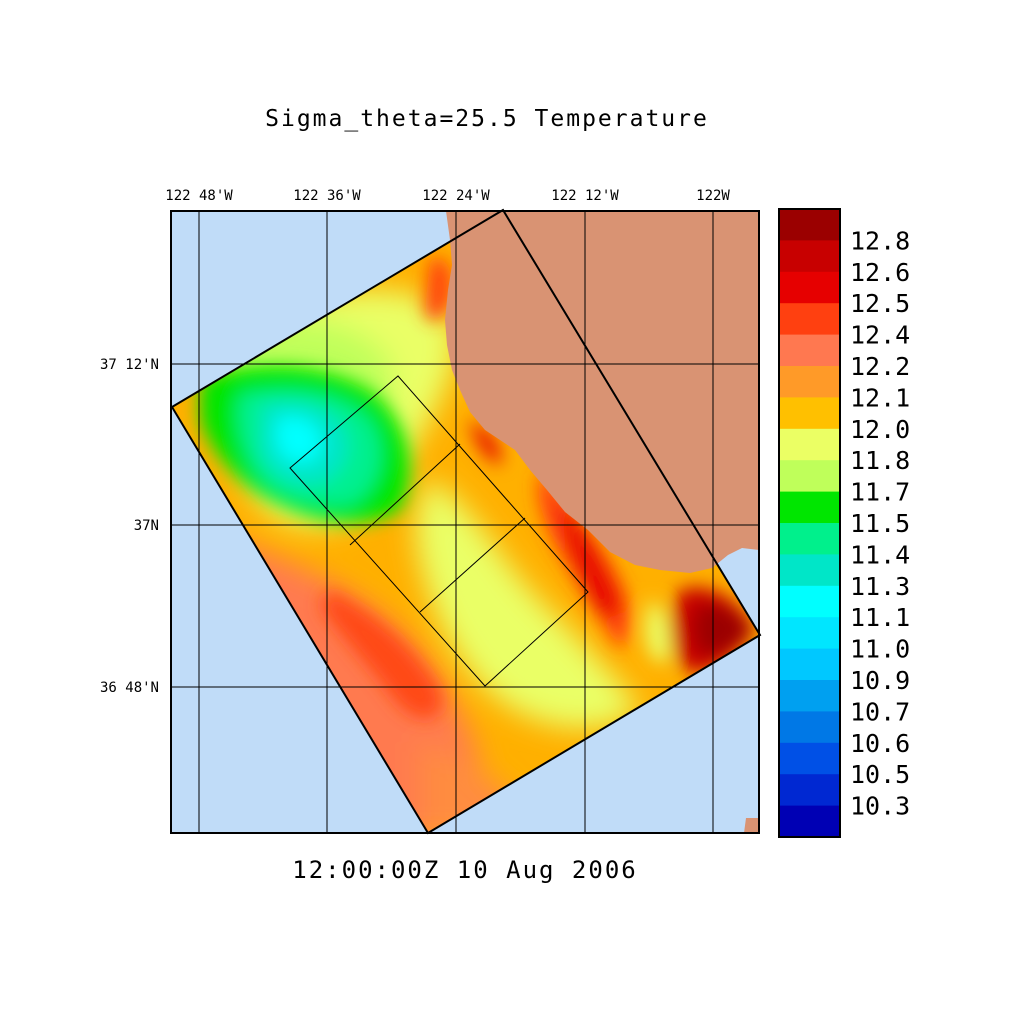 This screenshot has width=1024, height=1024. What do you see at coordinates (585, 196) in the screenshot?
I see `lon-tick-label: 122 12'W` at bounding box center [585, 196].